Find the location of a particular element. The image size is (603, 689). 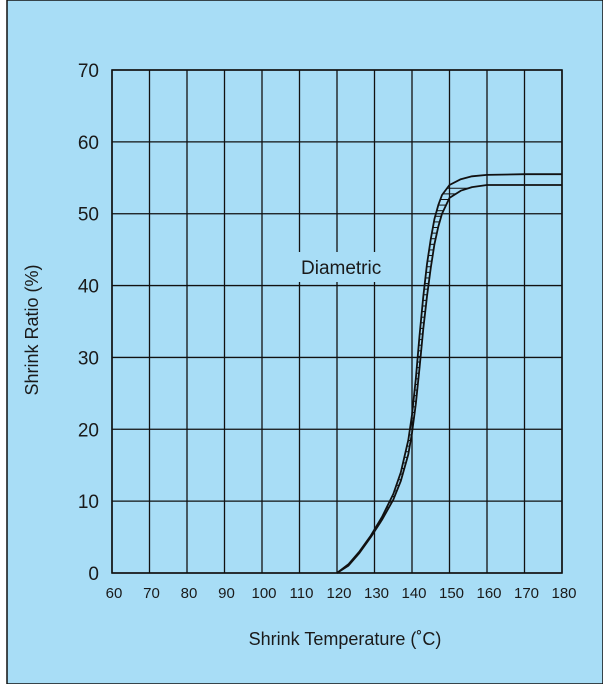

x-tick-label: 180 is located at coordinates (563, 593).